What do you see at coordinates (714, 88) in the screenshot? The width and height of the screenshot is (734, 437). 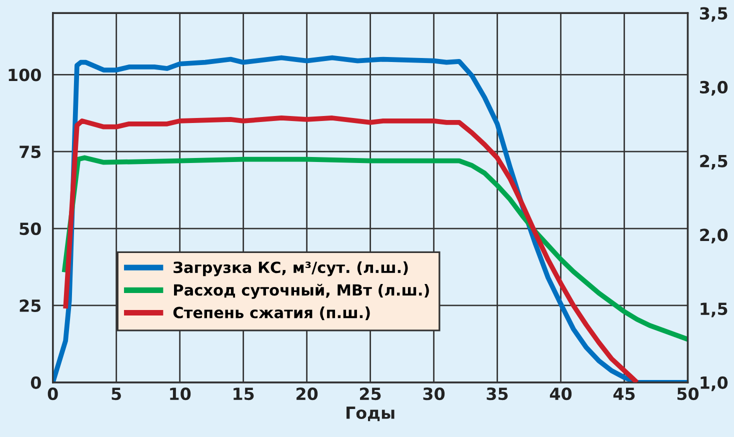 I see `y2-tick-label: 3,0` at bounding box center [714, 88].